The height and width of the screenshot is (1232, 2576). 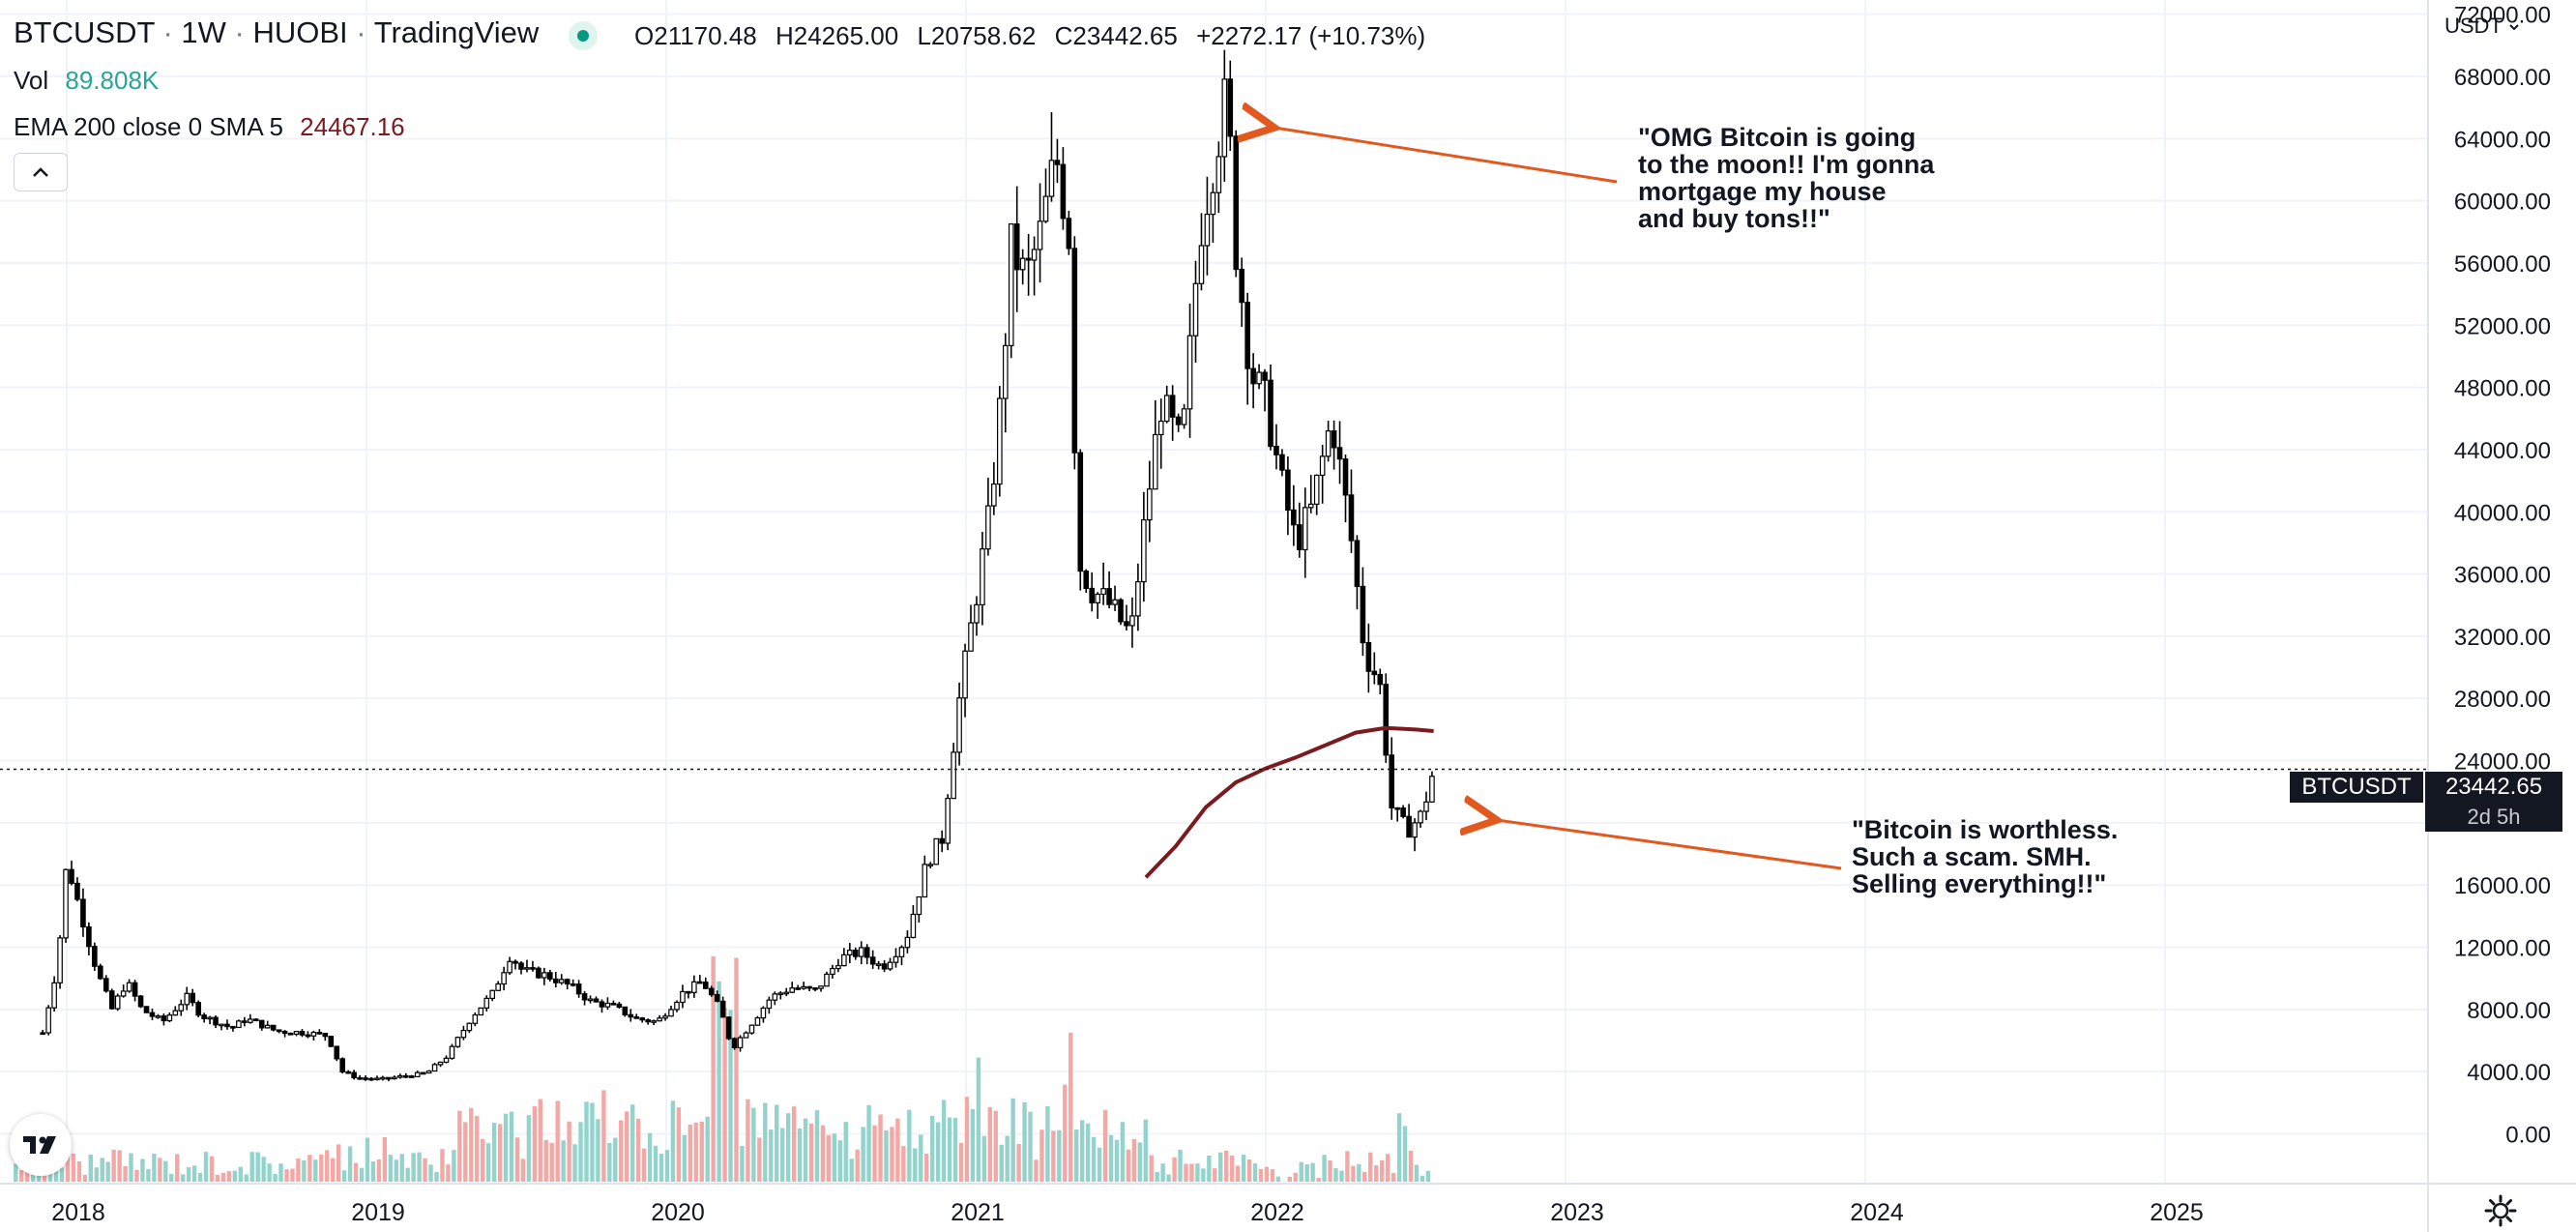 I want to click on x-tick-label: 2025, so click(x=2177, y=1213).